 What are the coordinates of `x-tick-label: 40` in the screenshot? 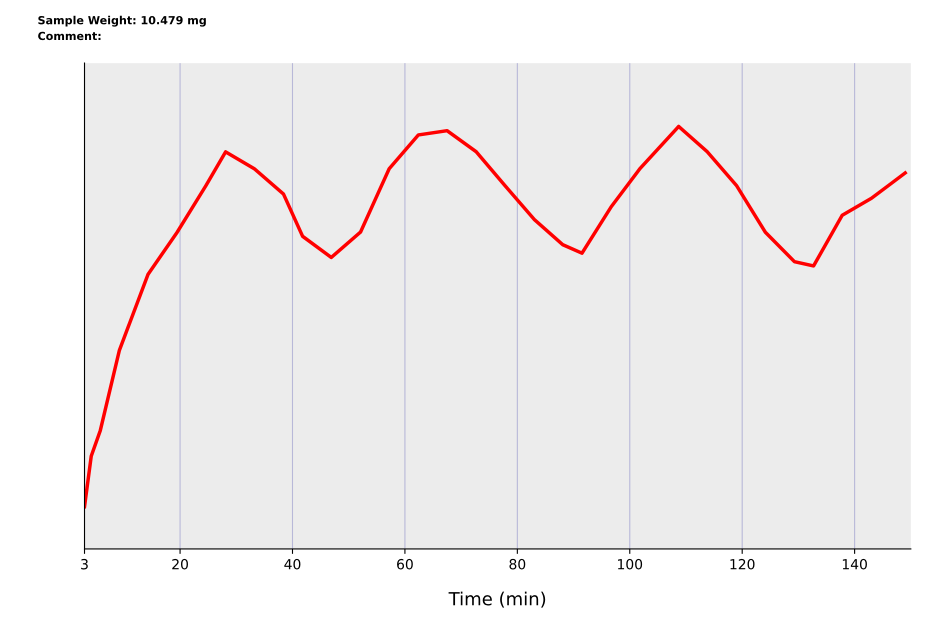 It's located at (292, 564).